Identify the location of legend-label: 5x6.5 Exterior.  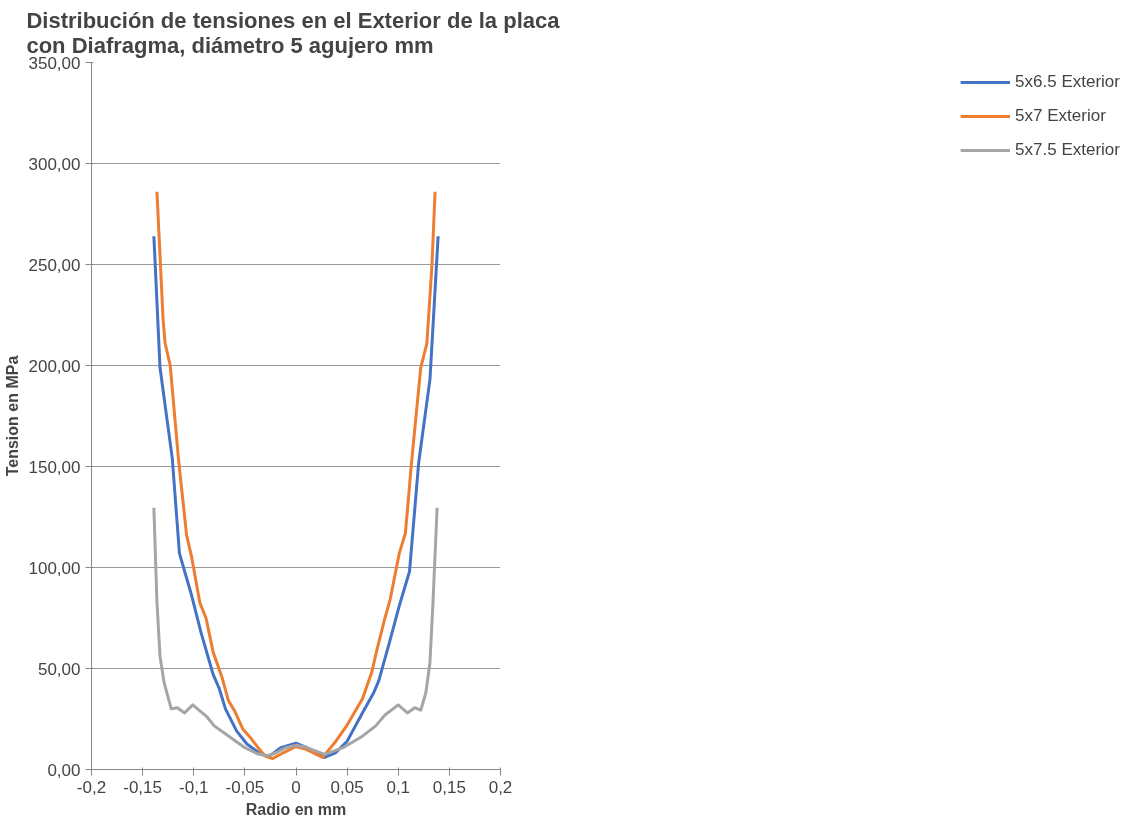
(1067, 82).